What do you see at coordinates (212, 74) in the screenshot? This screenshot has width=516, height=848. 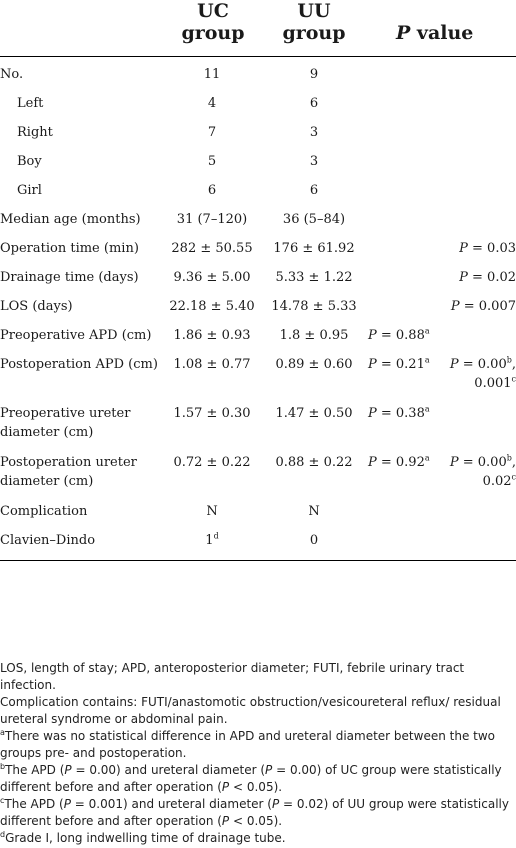 I see `cell-uc: 11` at bounding box center [212, 74].